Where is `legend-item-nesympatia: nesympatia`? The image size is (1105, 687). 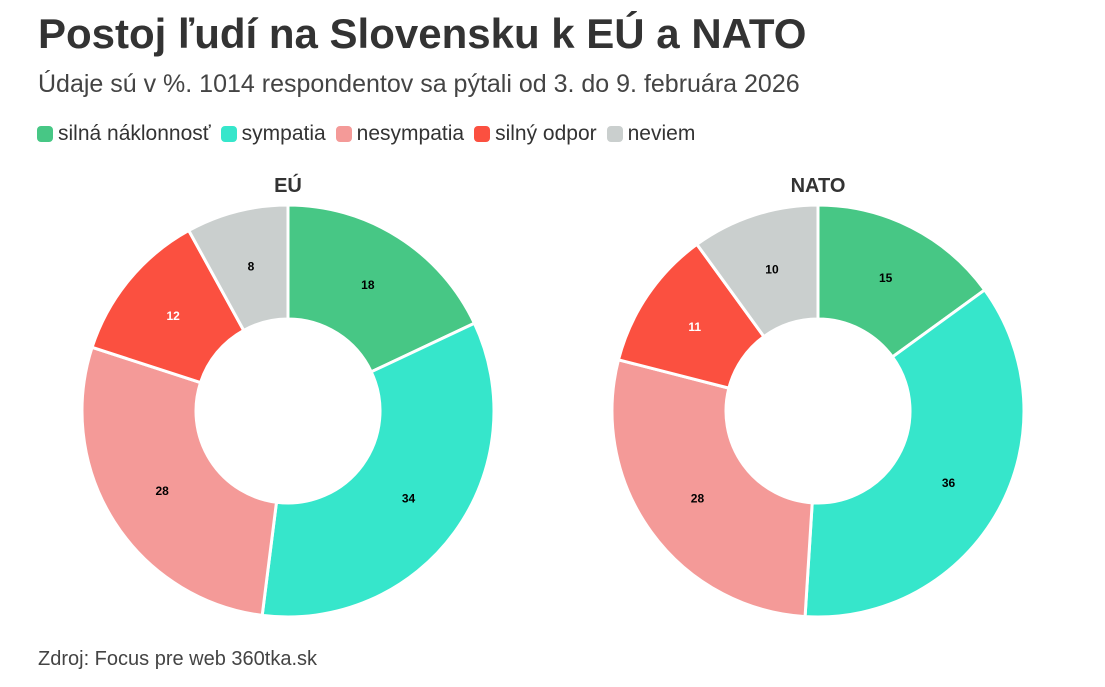 legend-item-nesympatia: nesympatia is located at coordinates (400, 134).